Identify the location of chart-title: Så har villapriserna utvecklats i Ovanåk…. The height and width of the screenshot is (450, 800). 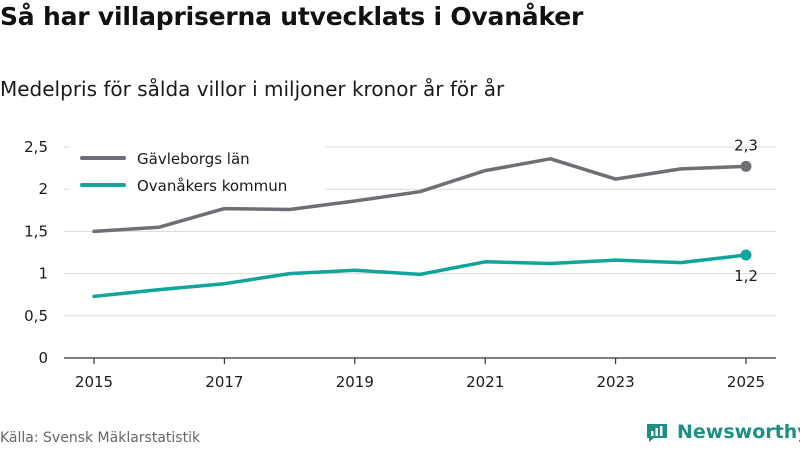
(292, 16).